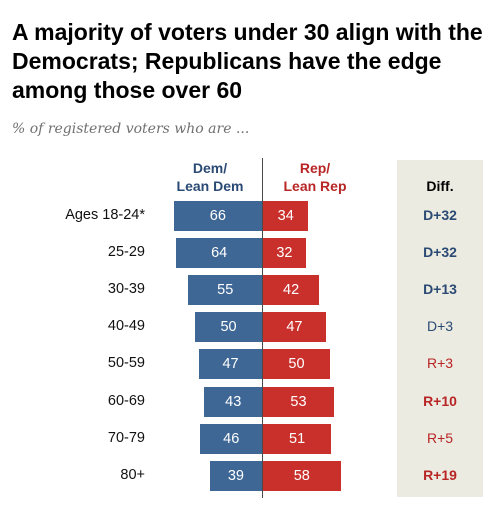 The width and height of the screenshot is (499, 511). I want to click on category-label: 25-29, so click(126, 252).